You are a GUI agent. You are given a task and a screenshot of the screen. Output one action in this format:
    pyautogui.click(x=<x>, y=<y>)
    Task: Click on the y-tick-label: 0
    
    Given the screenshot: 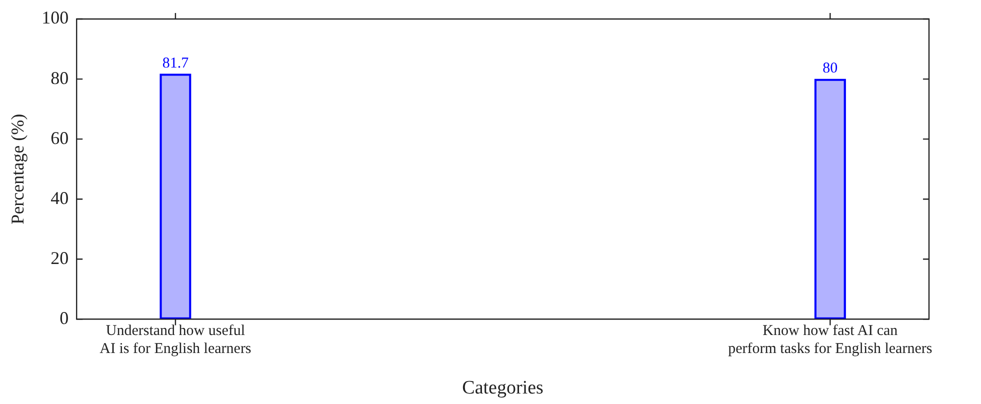 What is the action you would take?
    pyautogui.click(x=64, y=318)
    